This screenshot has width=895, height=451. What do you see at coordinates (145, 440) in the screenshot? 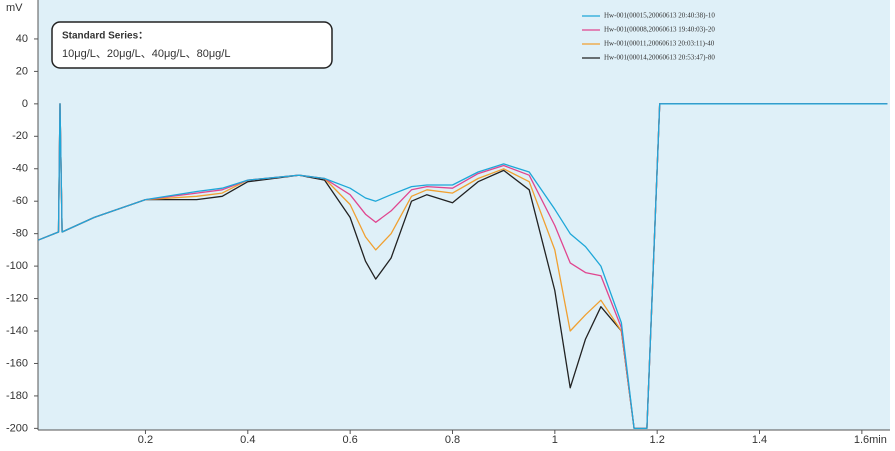
I see `x-tick-label: 0.2` at bounding box center [145, 440].